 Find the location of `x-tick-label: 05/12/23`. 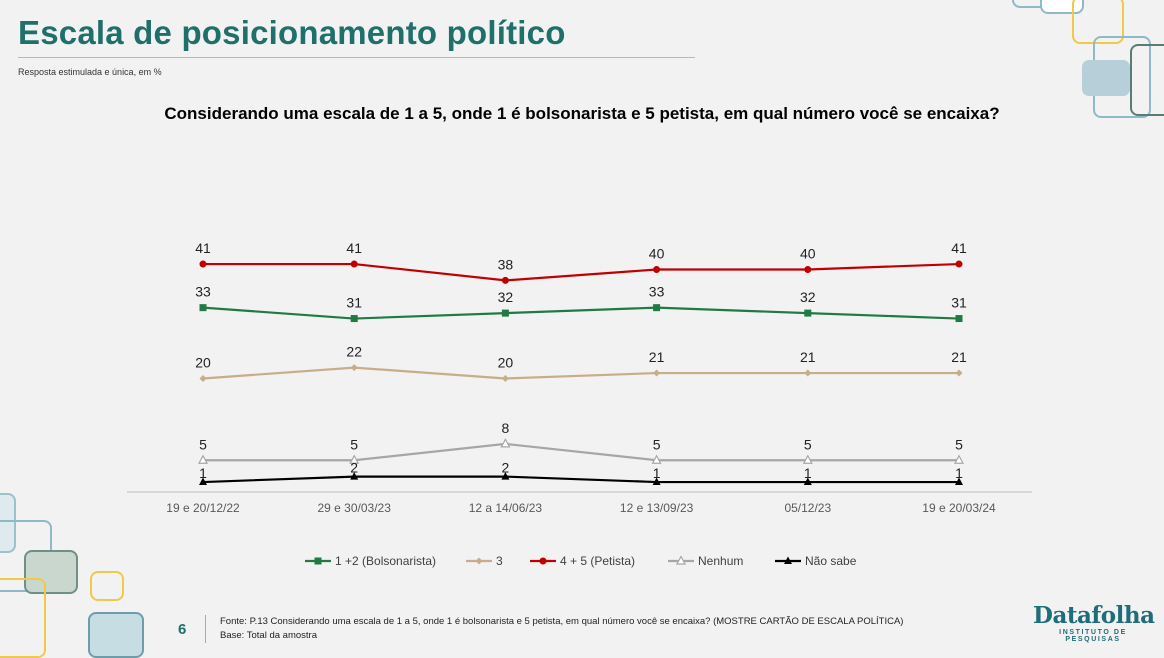

x-tick-label: 05/12/23 is located at coordinates (807, 508).